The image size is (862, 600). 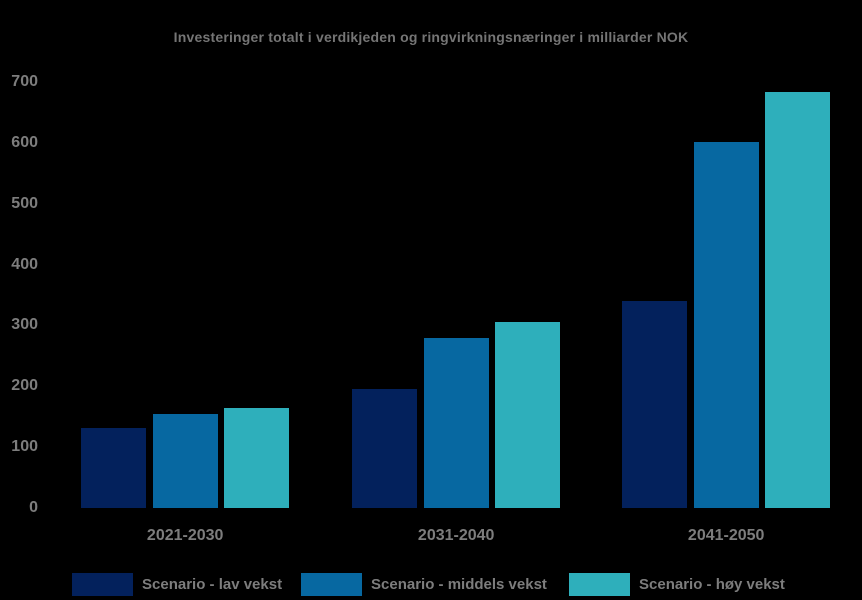 I want to click on bar-series3-2031-2040, so click(x=528, y=415).